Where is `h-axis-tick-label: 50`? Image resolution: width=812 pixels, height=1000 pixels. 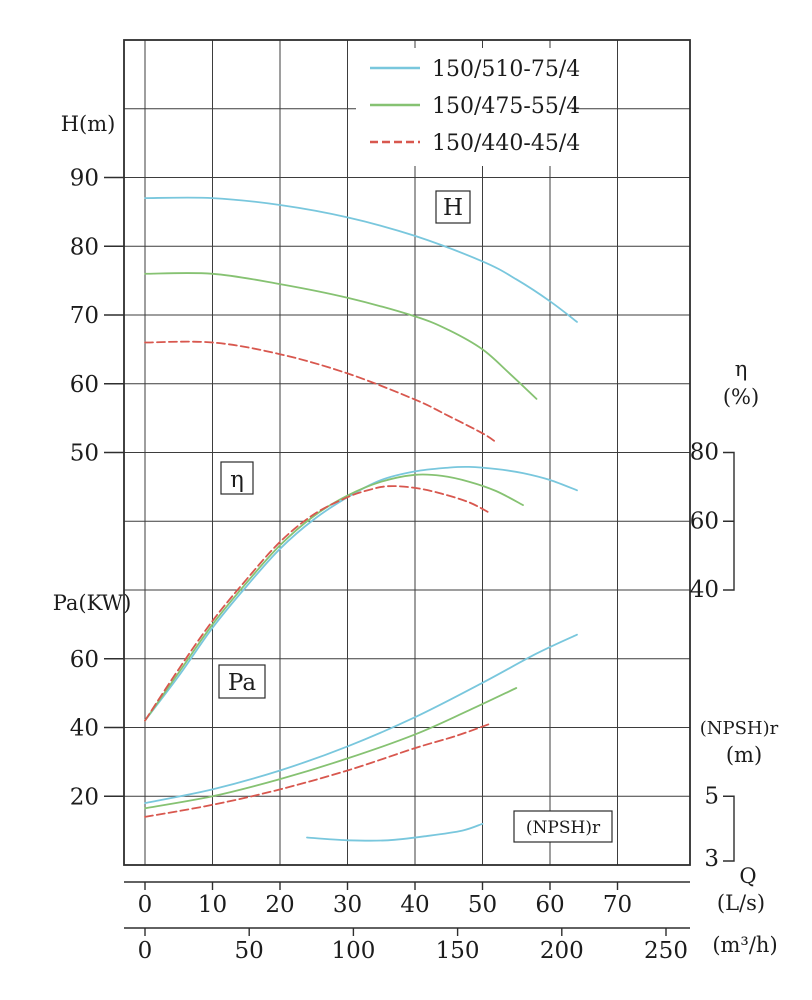 h-axis-tick-label: 50 is located at coordinates (84, 454).